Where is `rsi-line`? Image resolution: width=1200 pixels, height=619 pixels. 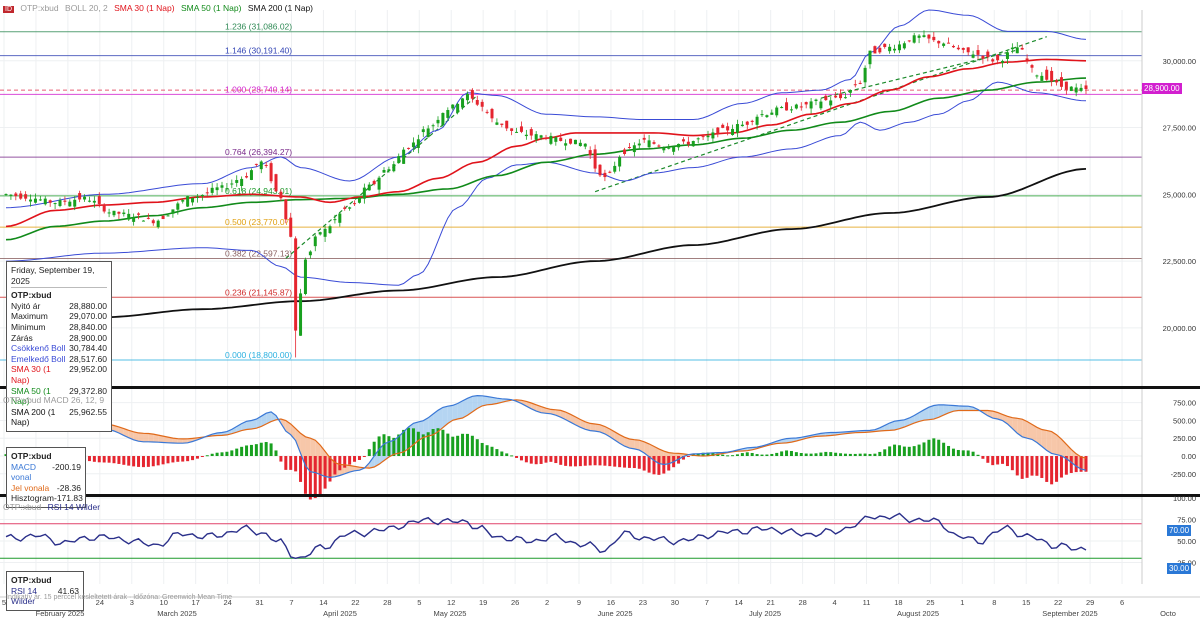
rsi-line is located at coordinates (546, 536).